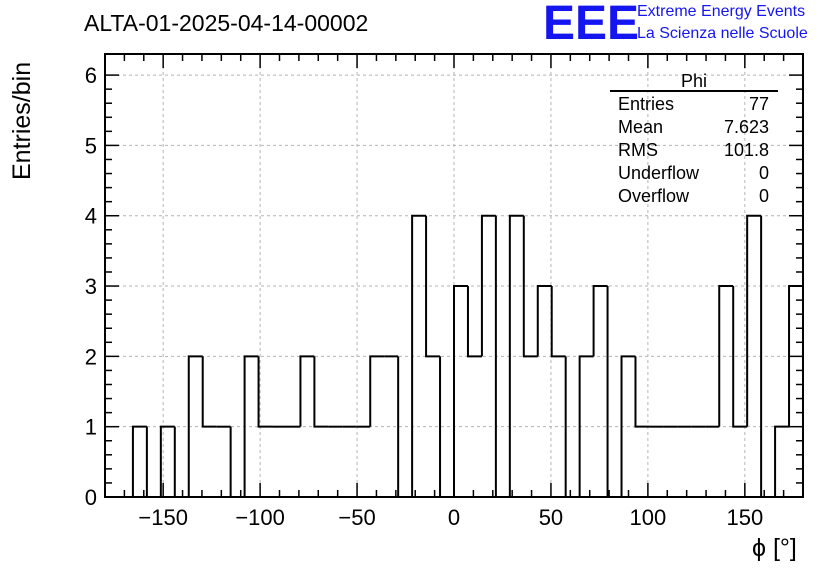 This screenshot has height=572, width=836. I want to click on stats-value-entries: 77, so click(759, 104).